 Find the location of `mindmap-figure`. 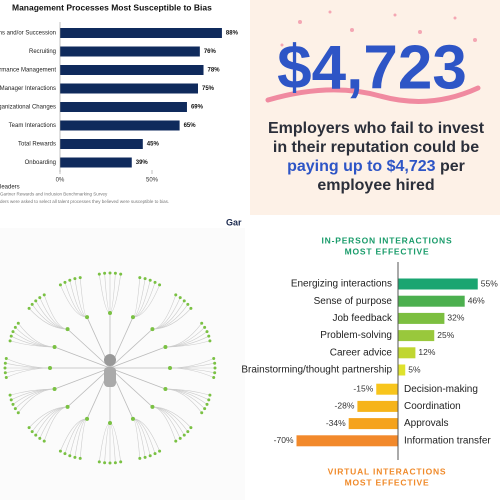

mindmap-figure is located at coordinates (110, 377).